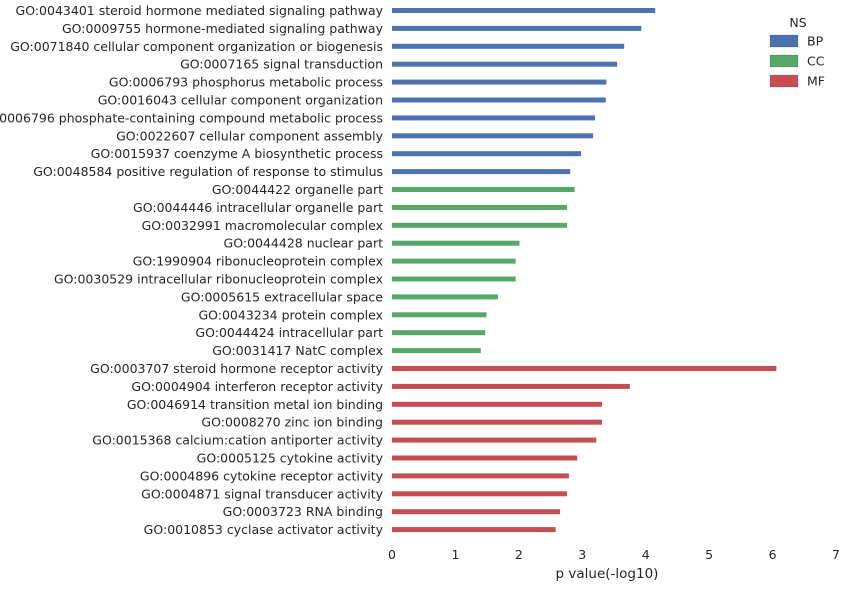 This screenshot has height=591, width=849. What do you see at coordinates (297, 189) in the screenshot?
I see `category-label: GO:0044422 organelle part` at bounding box center [297, 189].